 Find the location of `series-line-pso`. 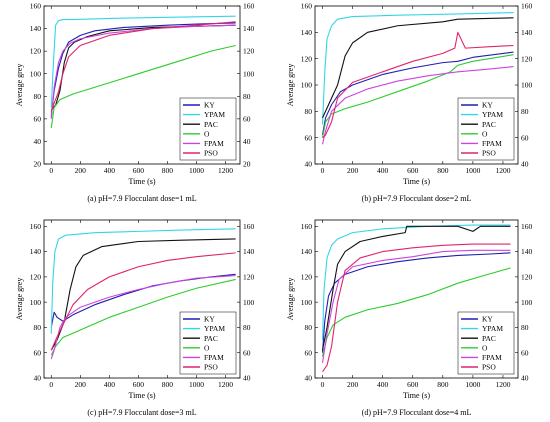

series-line-pso is located at coordinates (416, 307).